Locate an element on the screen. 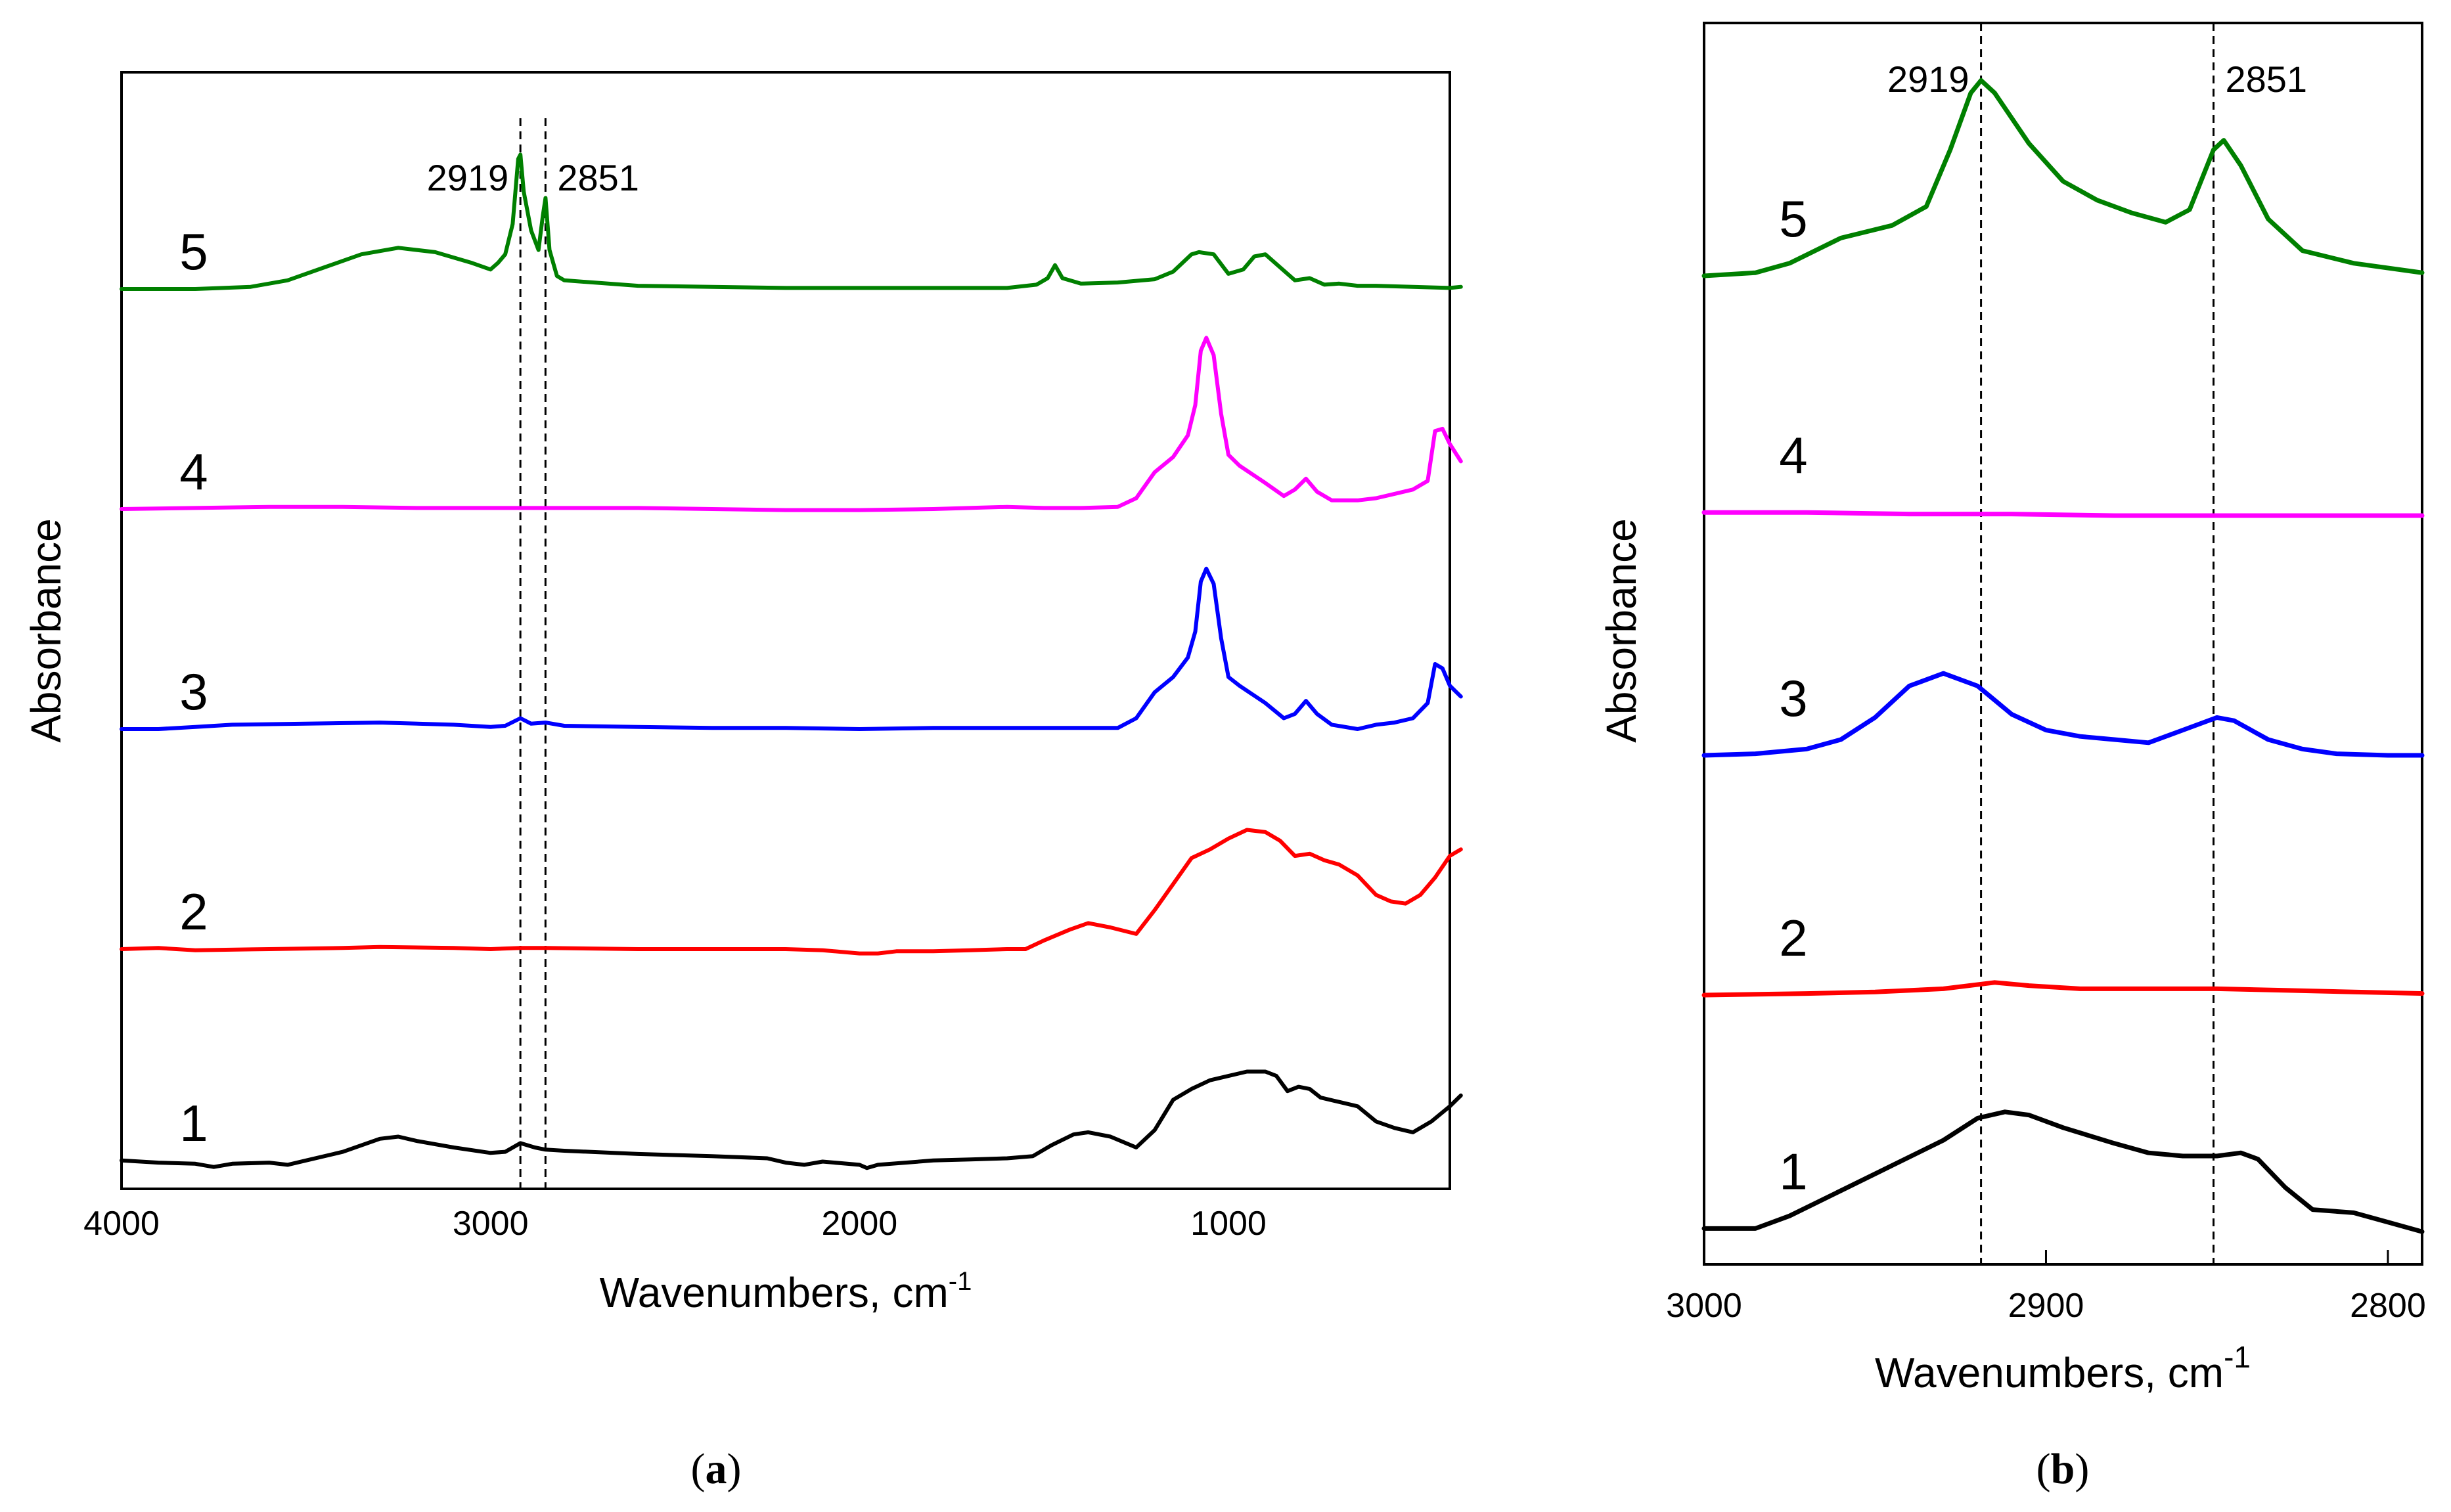 The width and height of the screenshot is (2451, 1512). annotation-lines-b: 2919 2851 is located at coordinates (2097, 644).